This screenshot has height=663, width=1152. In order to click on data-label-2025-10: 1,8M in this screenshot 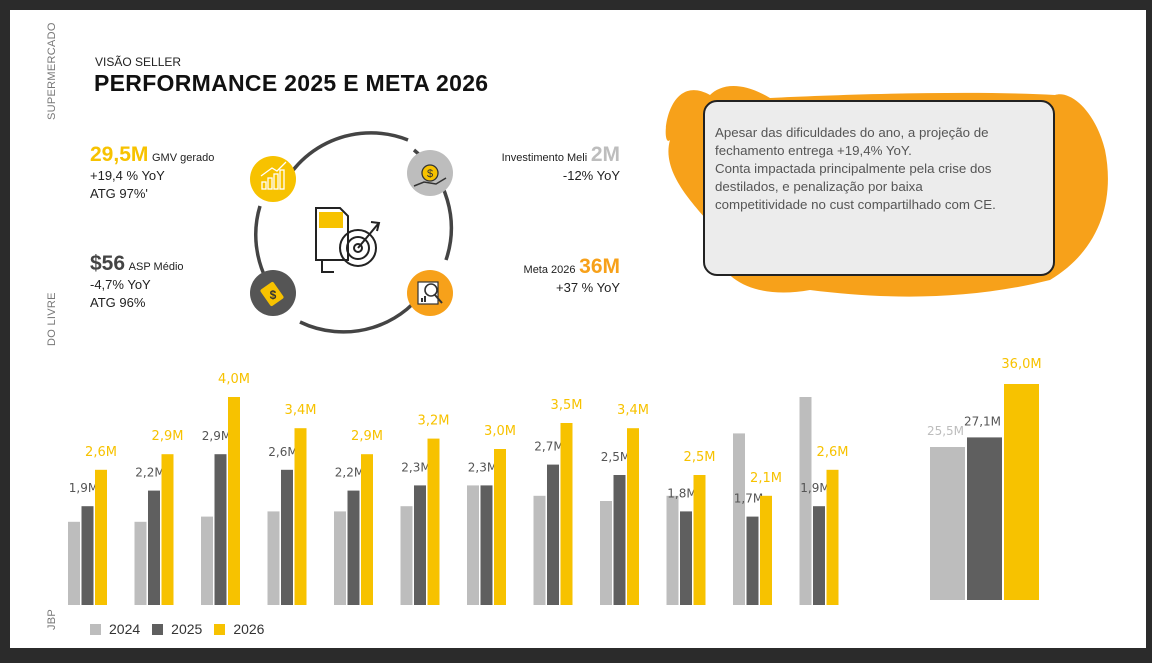, I will do `click(681, 493)`.